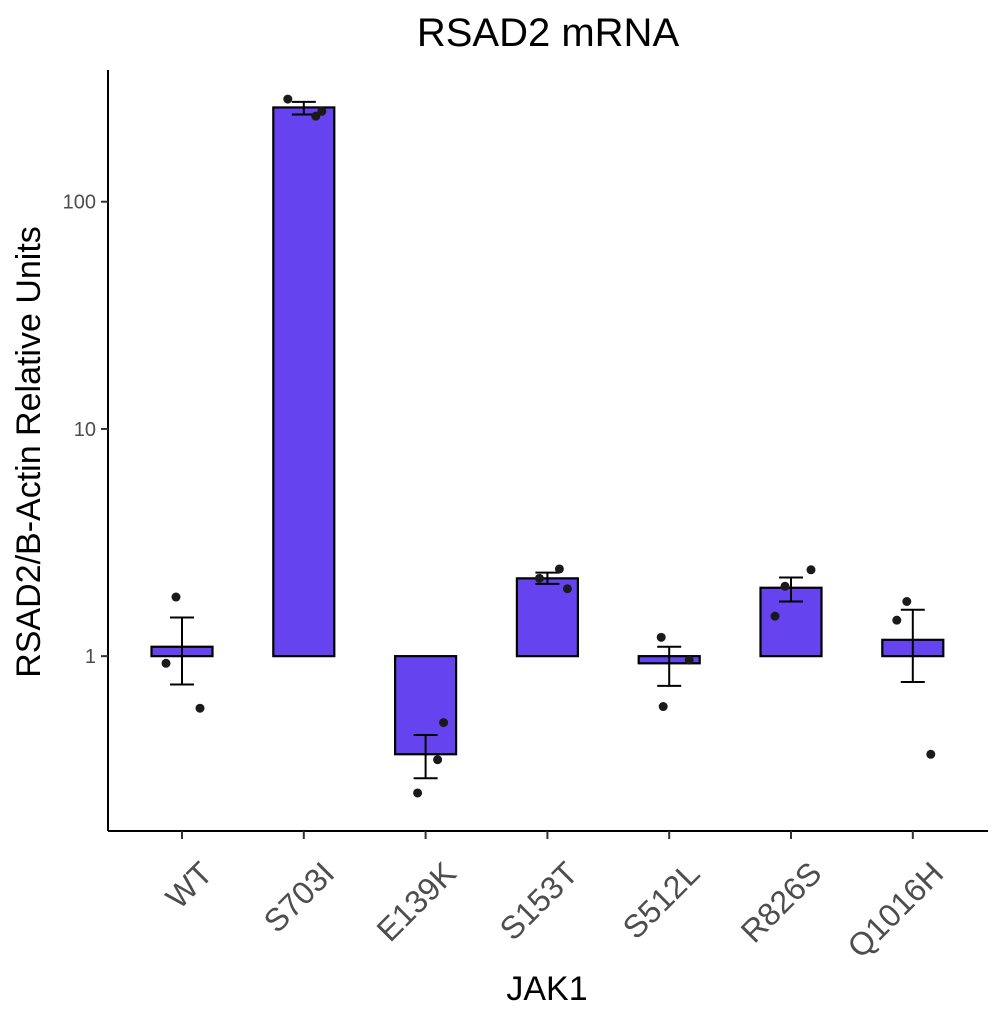 Image resolution: width=1002 pixels, height=1018 pixels. What do you see at coordinates (539, 901) in the screenshot?
I see `x-tick-label-s153t: S153T` at bounding box center [539, 901].